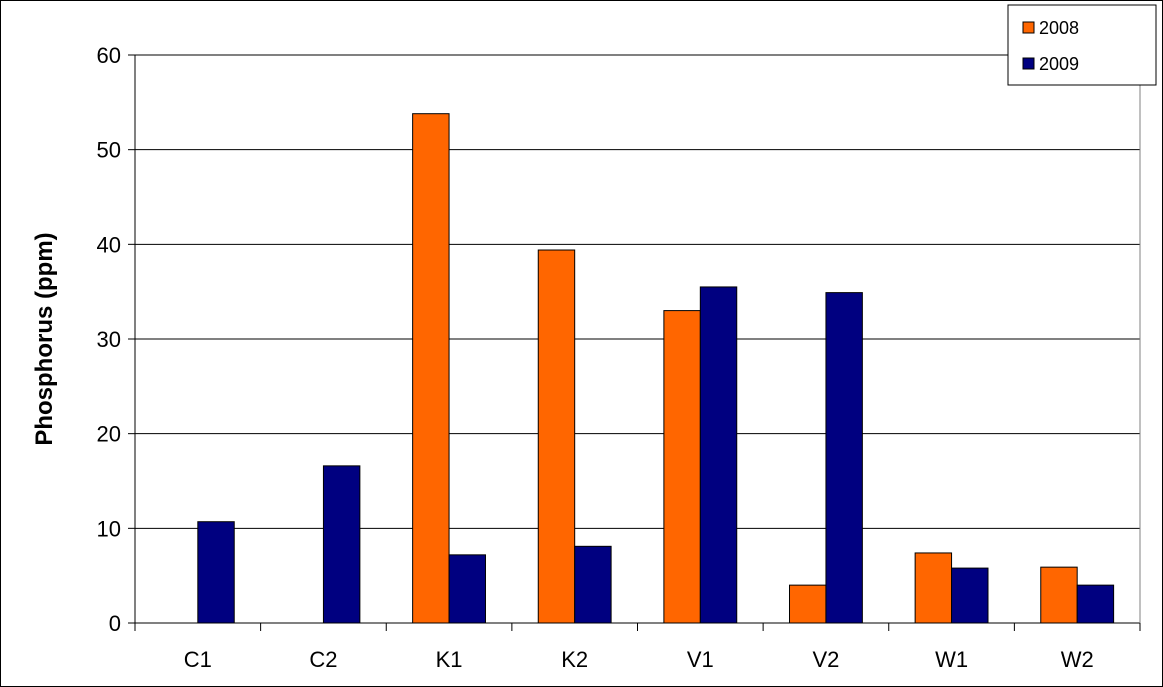  Describe the element at coordinates (109, 339) in the screenshot. I see `y-tick-label: 30` at that location.